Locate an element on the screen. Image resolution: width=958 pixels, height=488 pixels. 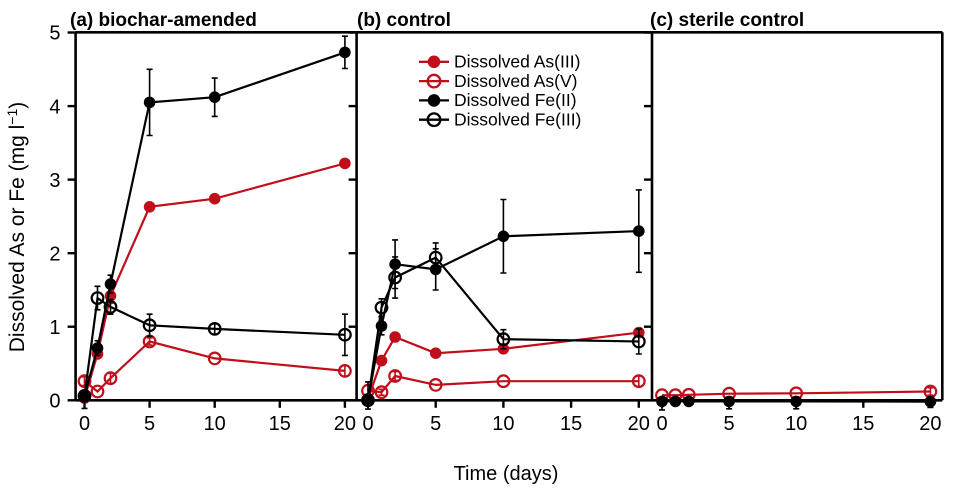
svg-text: Dissolved As(III) is located at coordinates (517, 62).